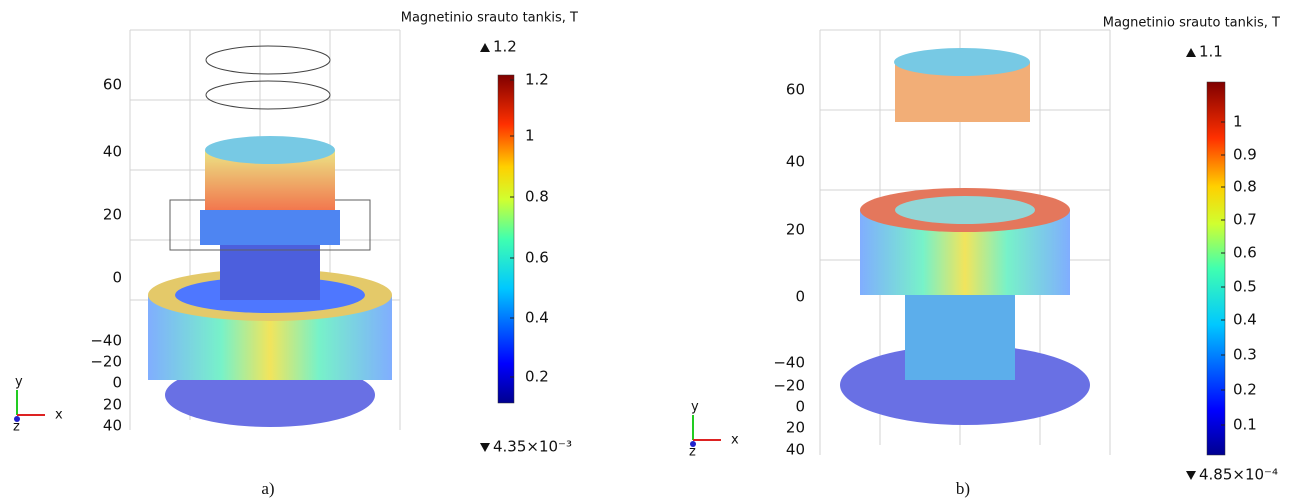 This screenshot has height=499, width=1291. What do you see at coordinates (505, 47) in the screenshot?
I see `max-label: 1.2` at bounding box center [505, 47].